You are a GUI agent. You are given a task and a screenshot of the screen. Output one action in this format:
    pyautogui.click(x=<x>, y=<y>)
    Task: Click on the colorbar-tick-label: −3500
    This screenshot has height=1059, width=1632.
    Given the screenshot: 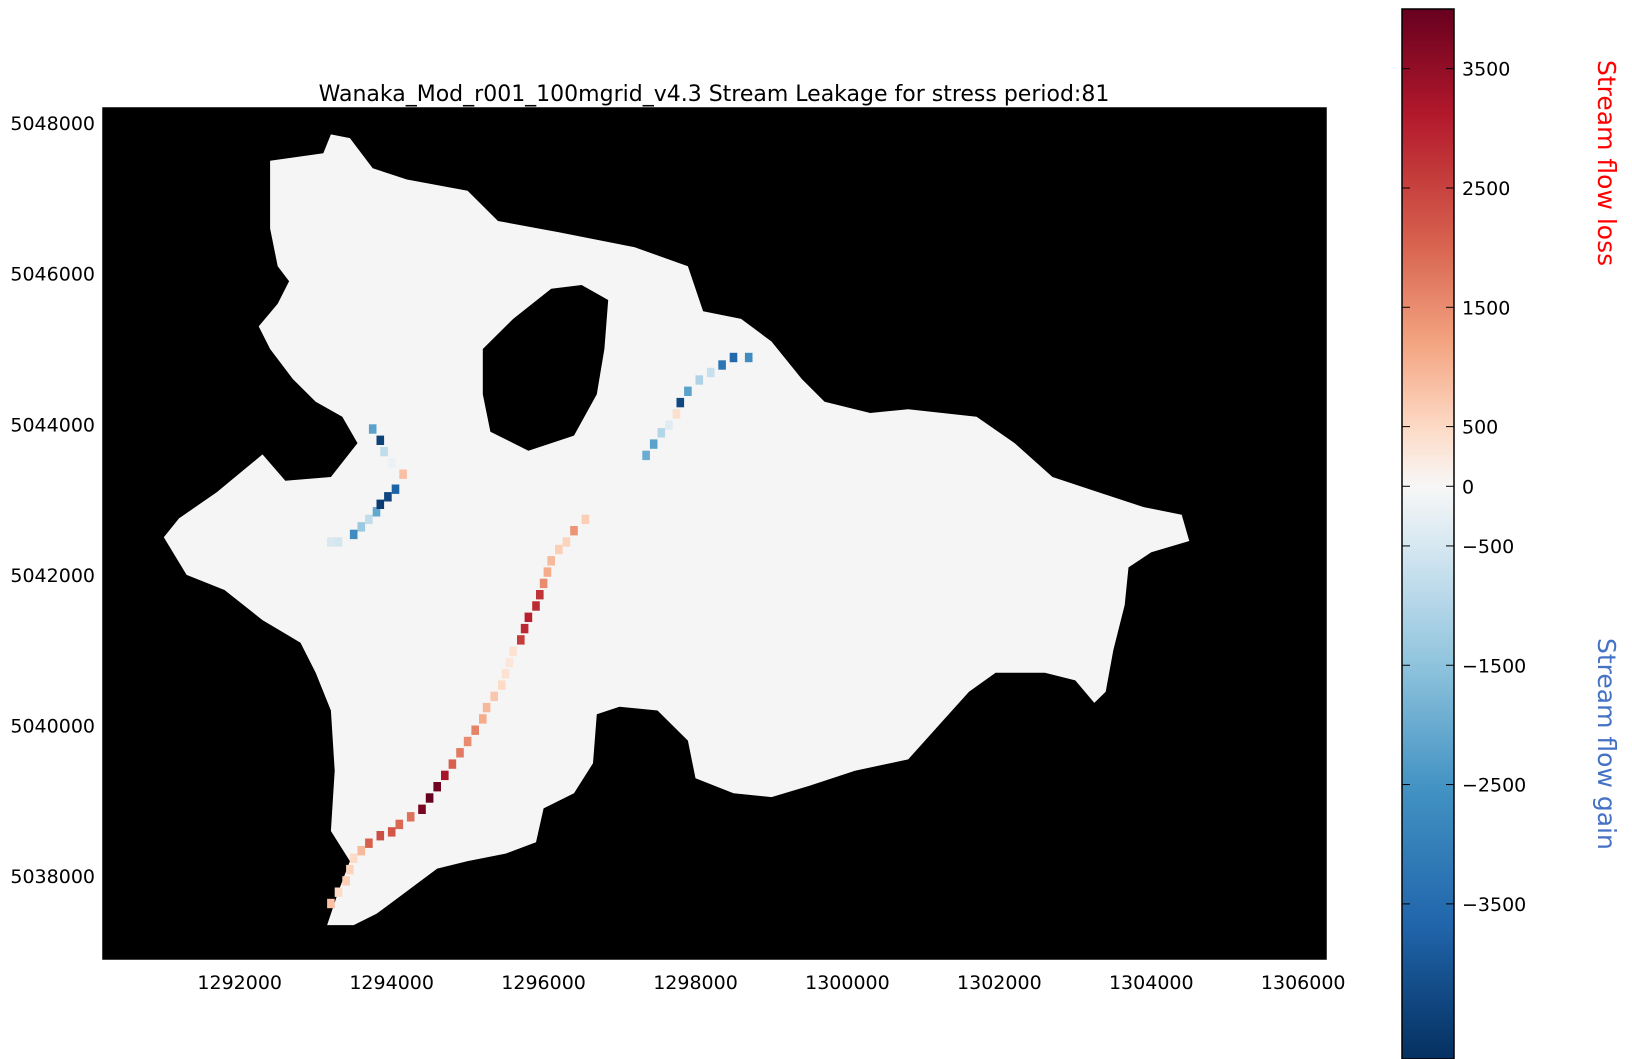 What is the action you would take?
    pyautogui.click(x=1494, y=905)
    